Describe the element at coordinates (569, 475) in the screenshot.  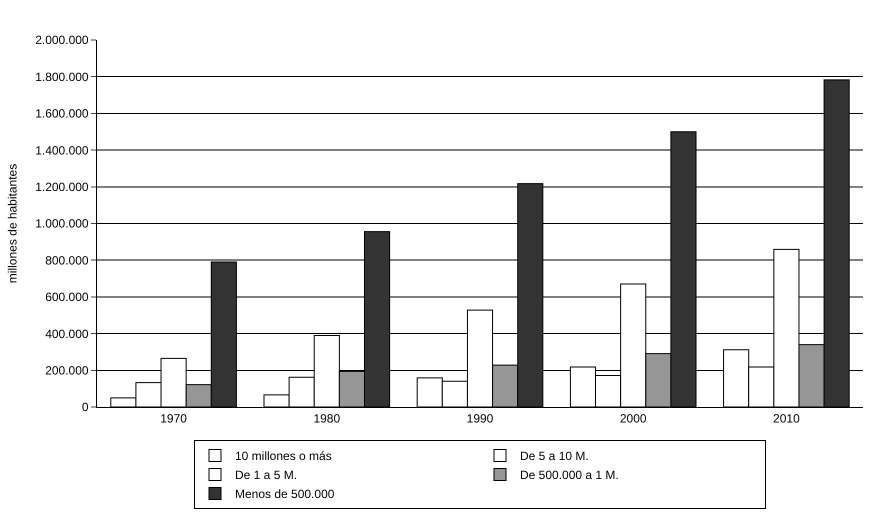
I see `legend-label: De 500.000 a 1 M.` at that location.